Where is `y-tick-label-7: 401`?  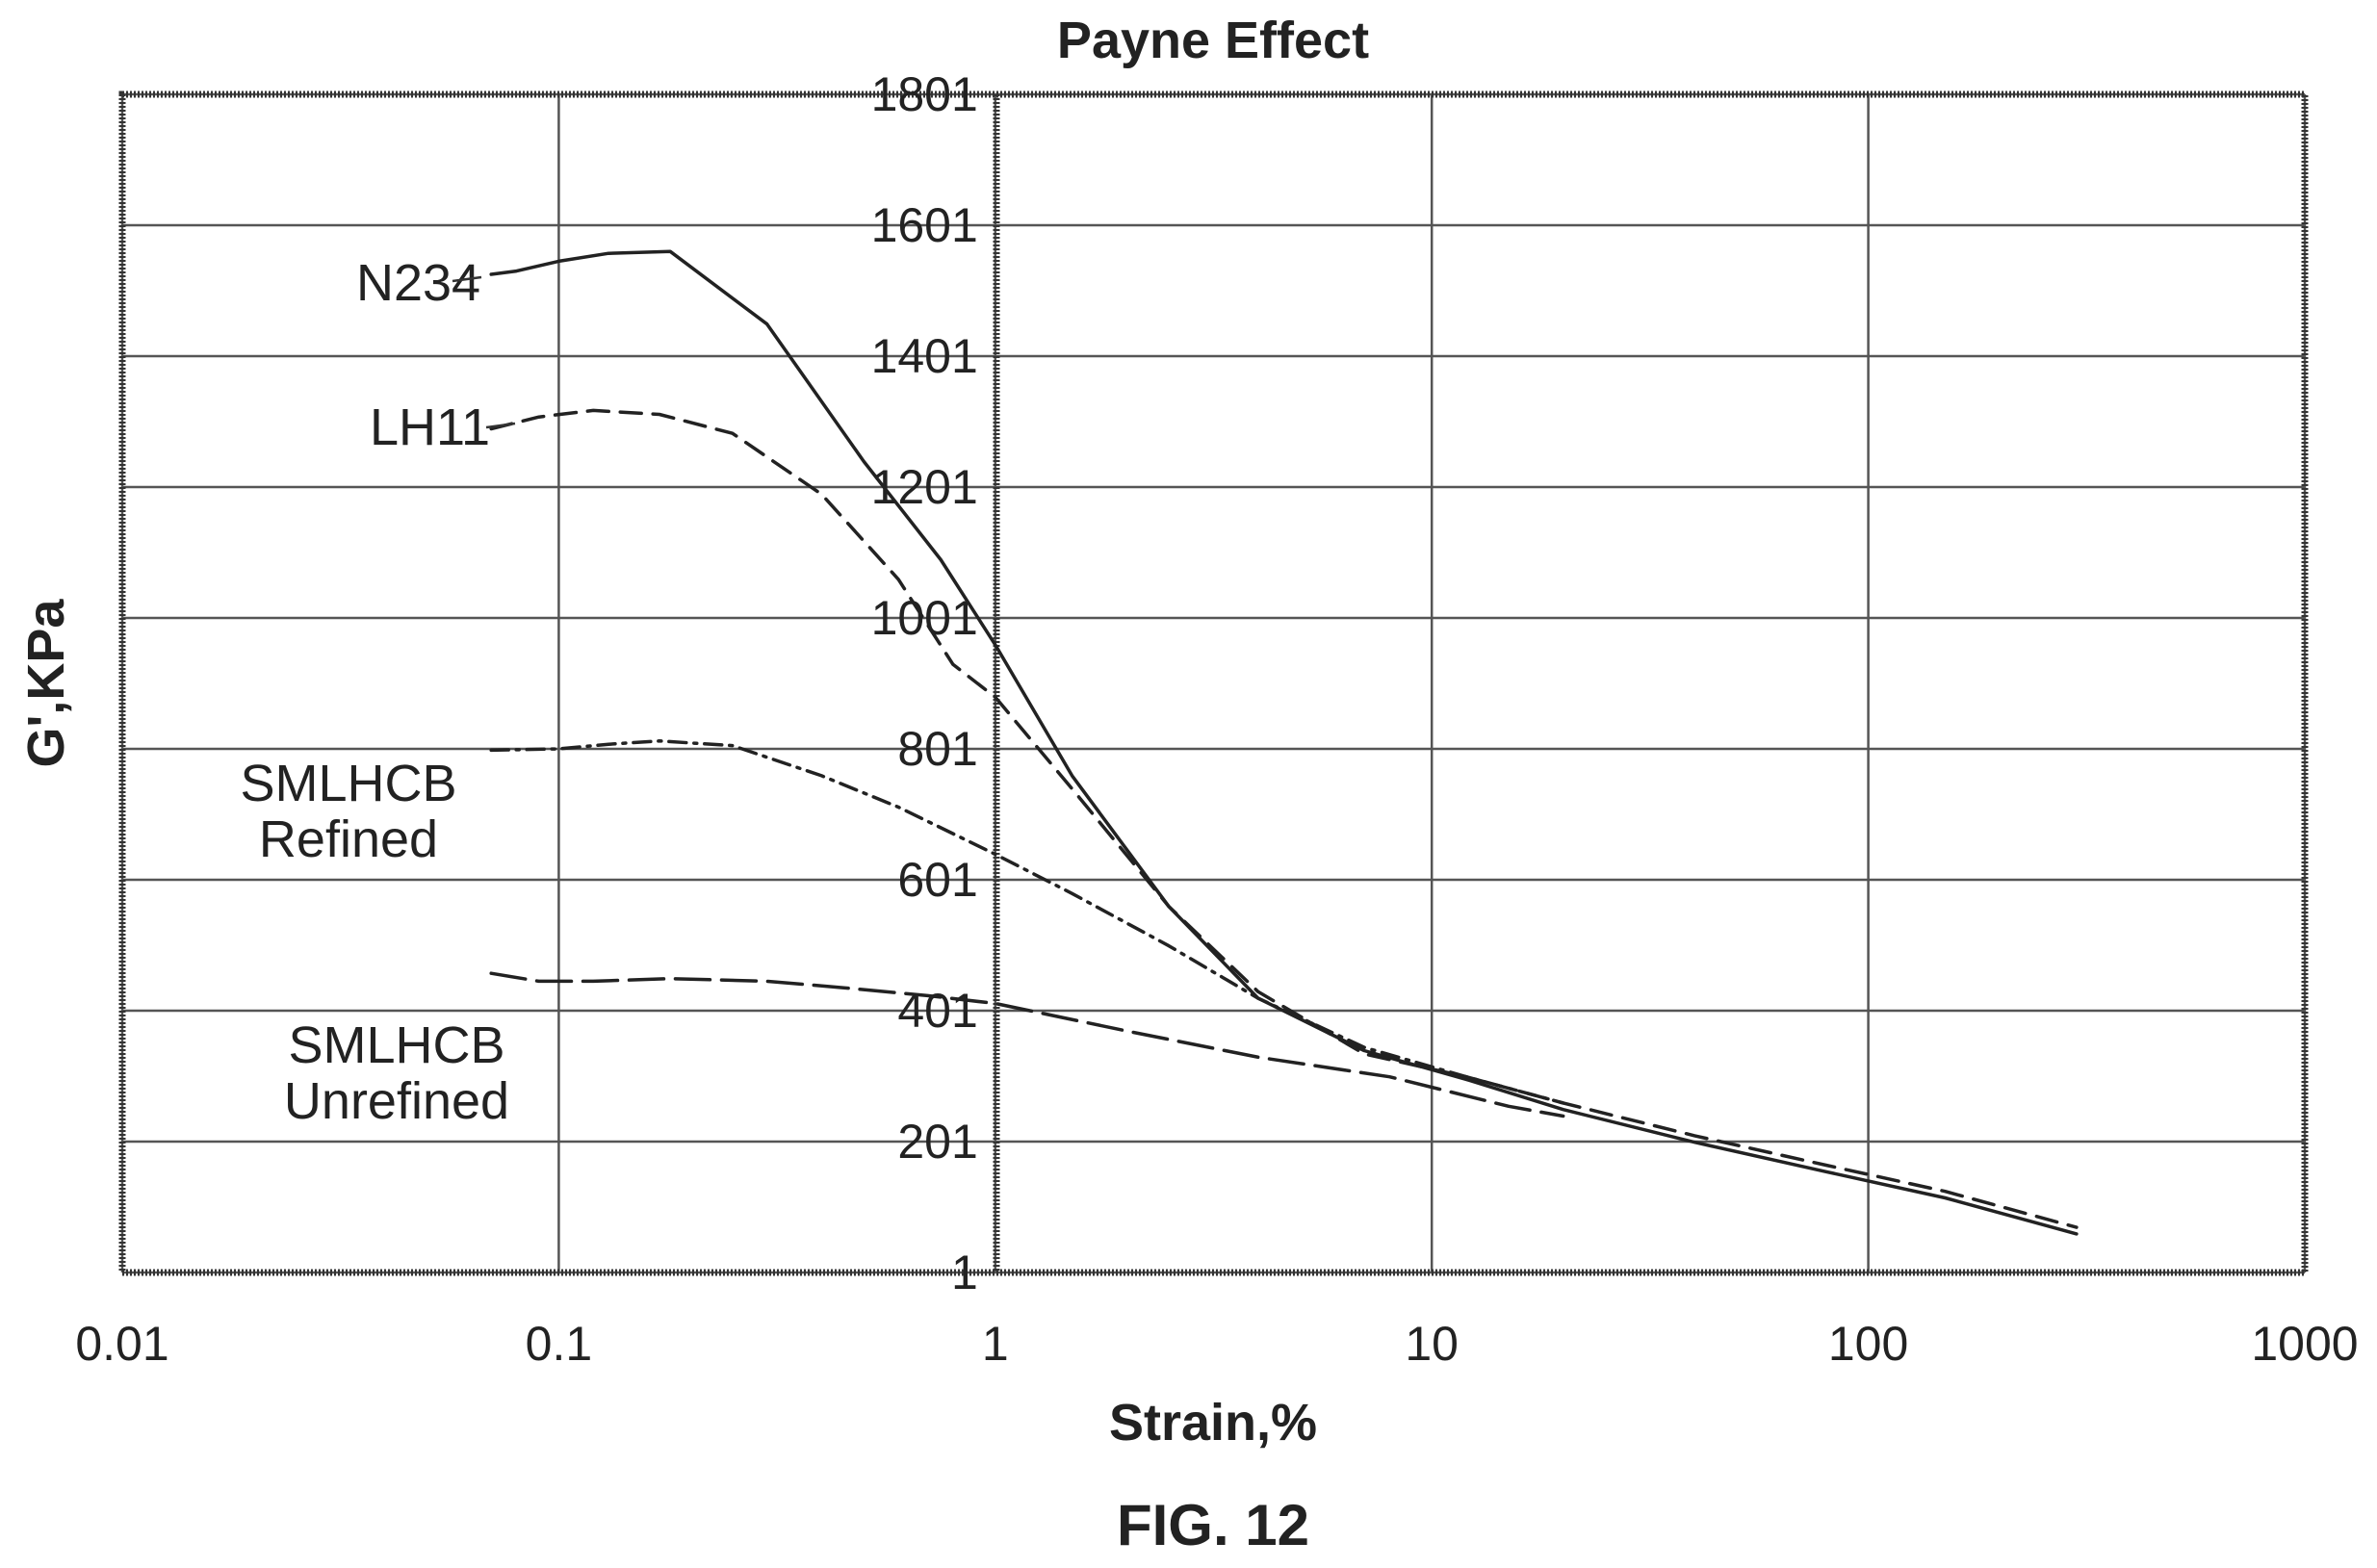 y-tick-label-7: 401 is located at coordinates (937, 1011).